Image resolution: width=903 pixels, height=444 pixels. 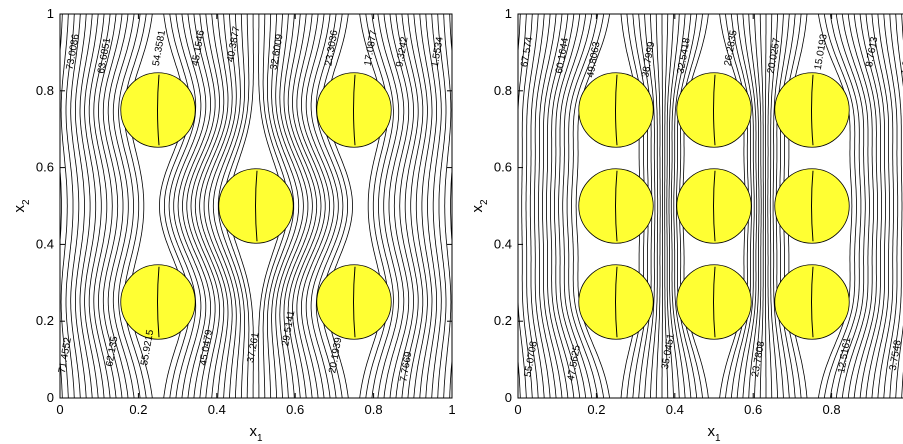 I want to click on x-tick-label: 1, so click(x=451, y=409).